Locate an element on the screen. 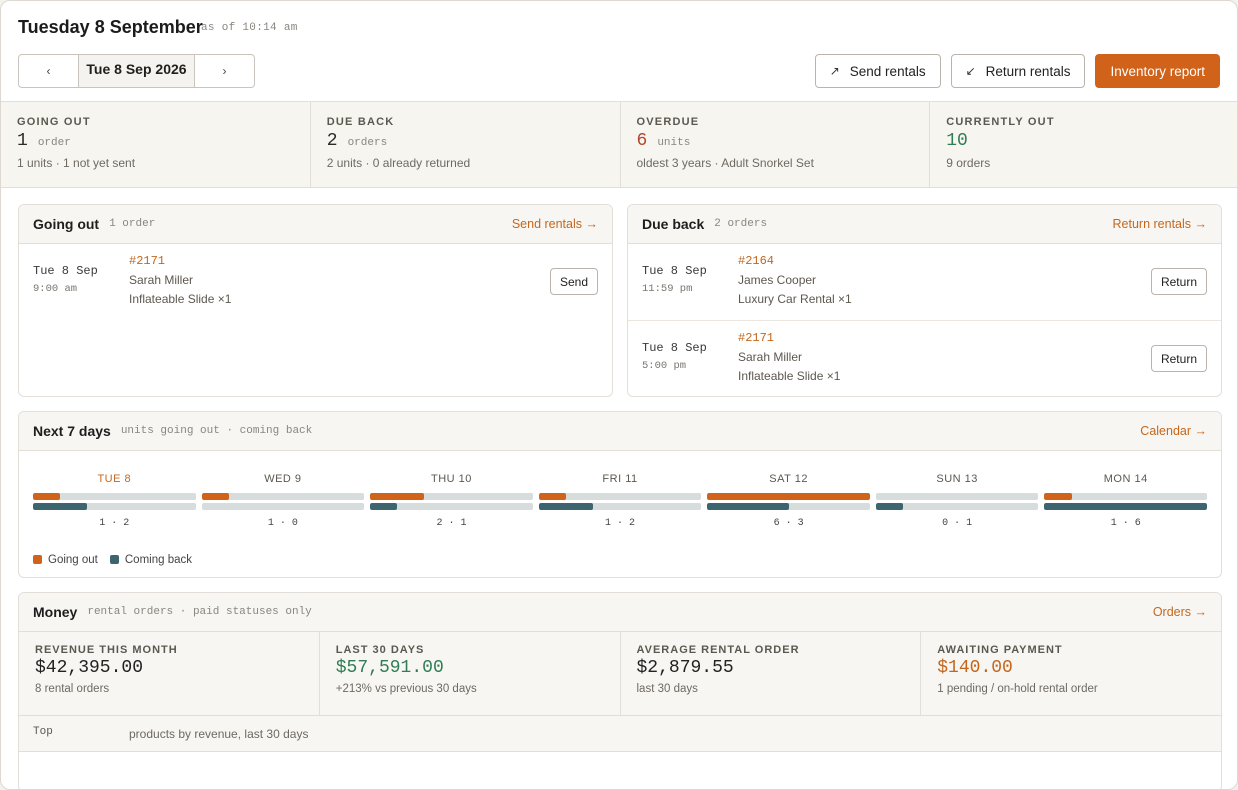 The image size is (1238, 790). stat-subtext: oldest 3 years · Adult Snorkel Set is located at coordinates (725, 163).